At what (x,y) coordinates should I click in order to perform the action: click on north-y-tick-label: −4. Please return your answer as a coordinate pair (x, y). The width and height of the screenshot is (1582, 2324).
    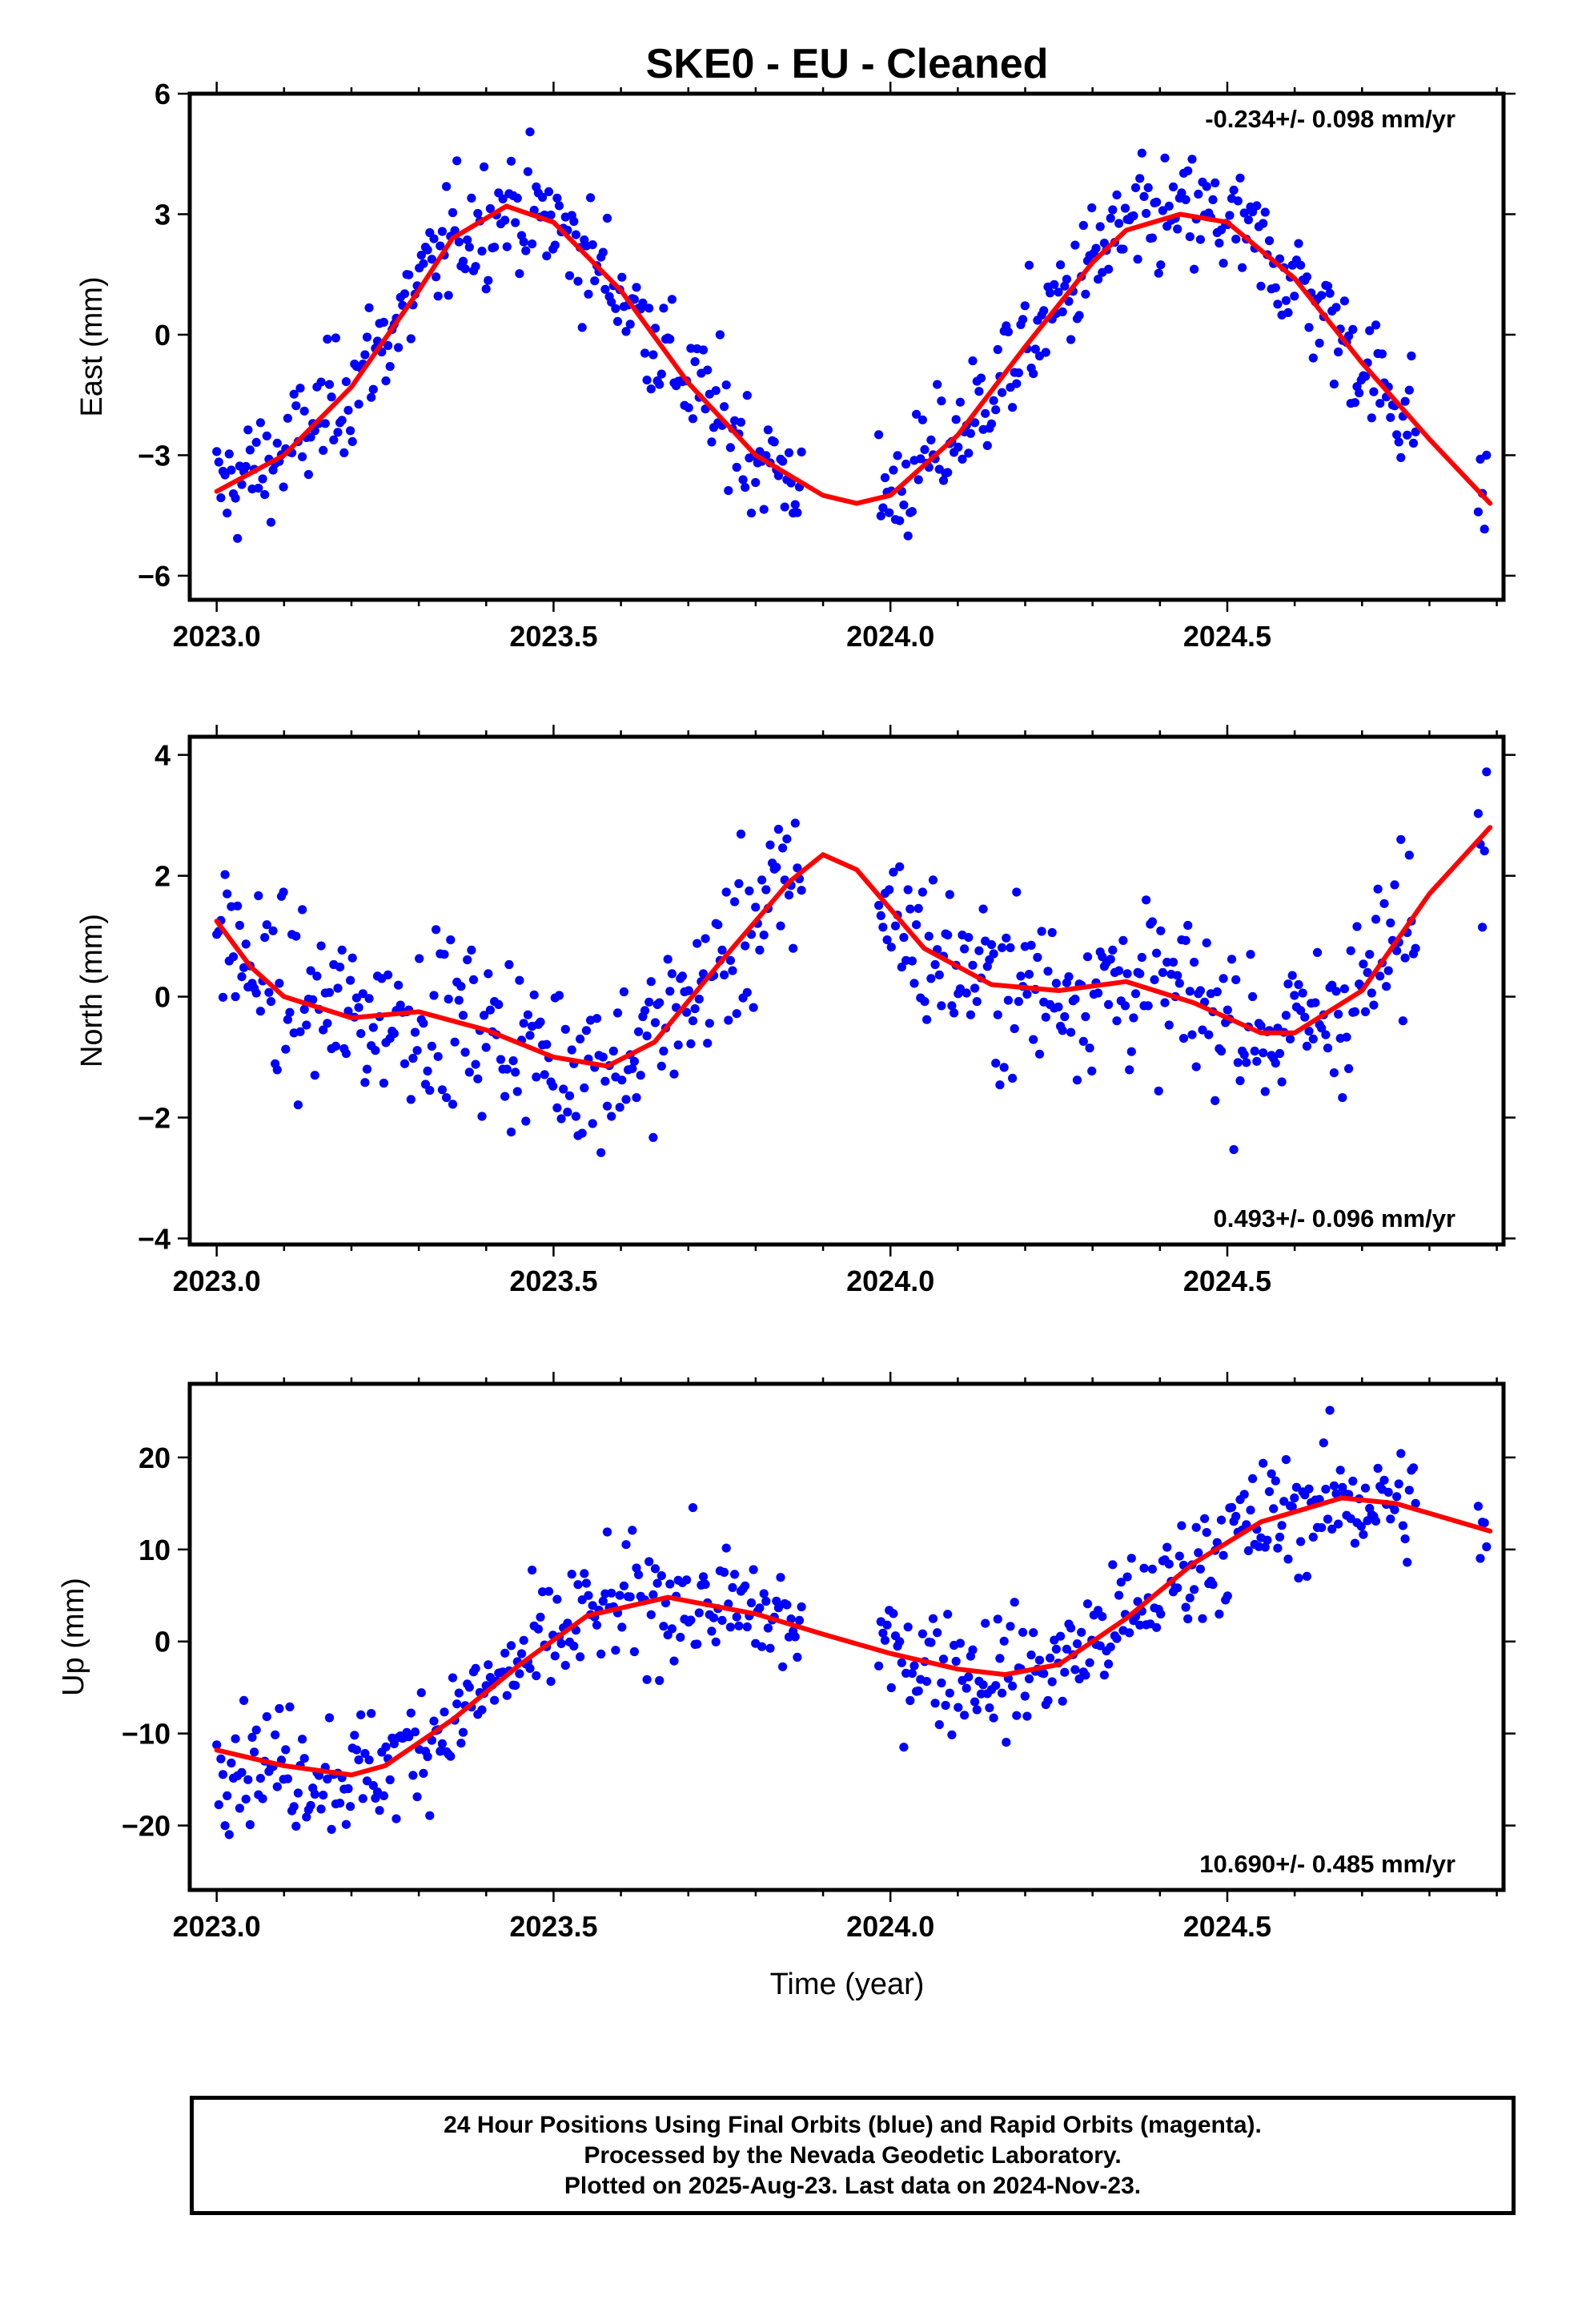
    Looking at the image, I should click on (154, 1238).